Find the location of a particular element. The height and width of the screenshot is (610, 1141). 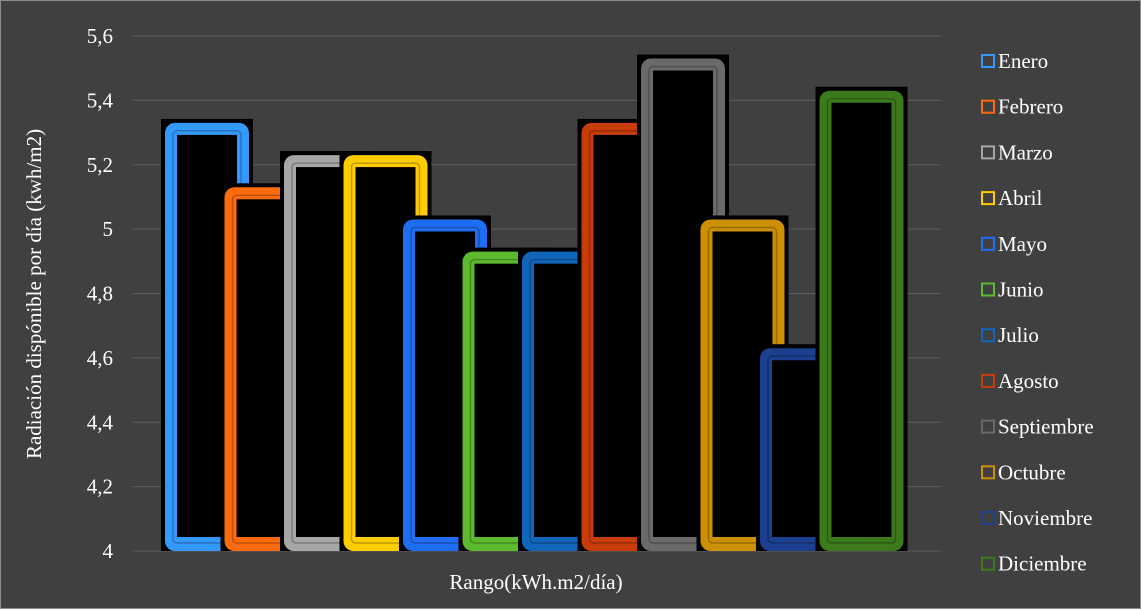

y-tick-label: 5,2 is located at coordinates (100, 165).